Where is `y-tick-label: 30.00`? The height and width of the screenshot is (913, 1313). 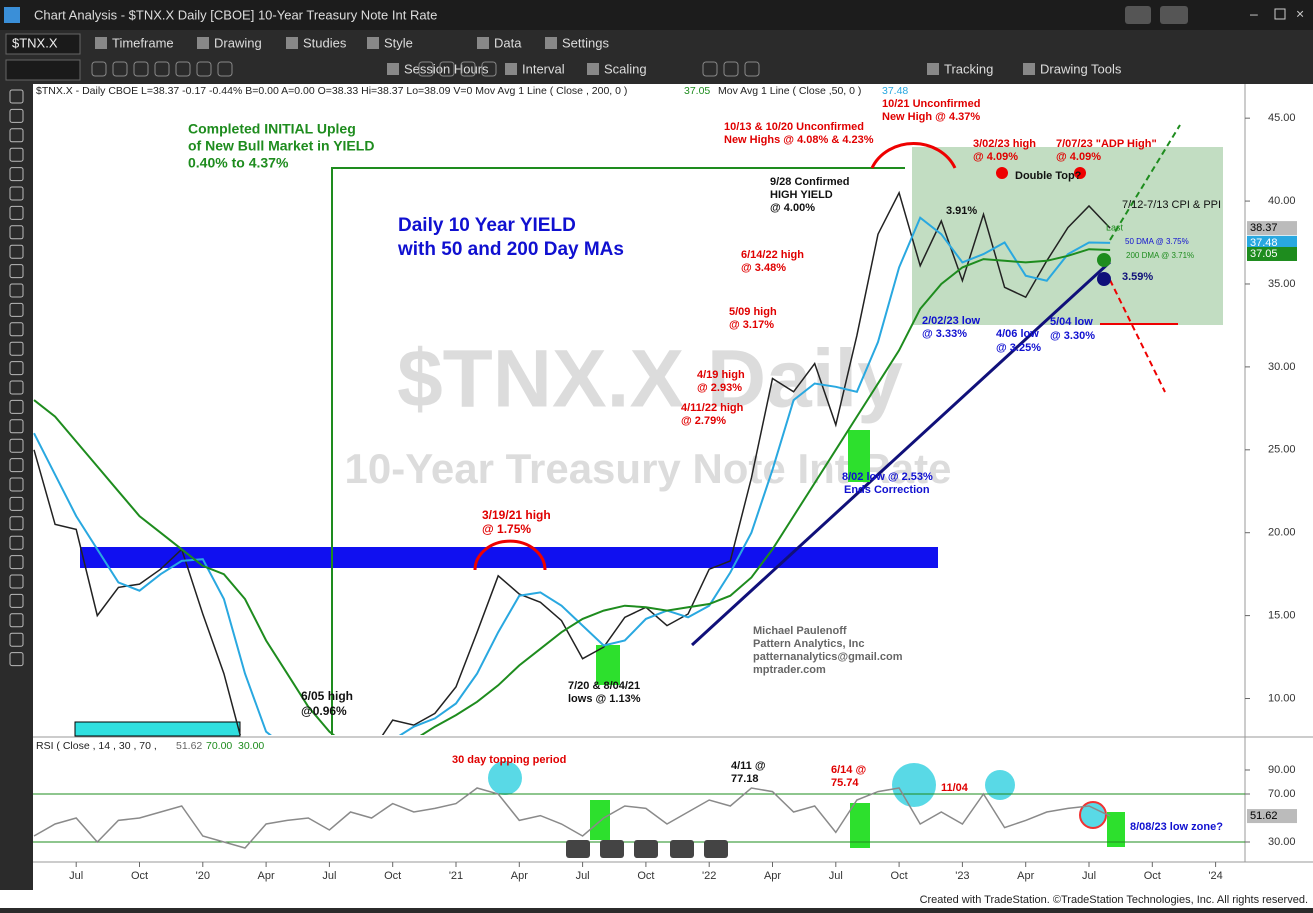 y-tick-label: 30.00 is located at coordinates (1282, 842).